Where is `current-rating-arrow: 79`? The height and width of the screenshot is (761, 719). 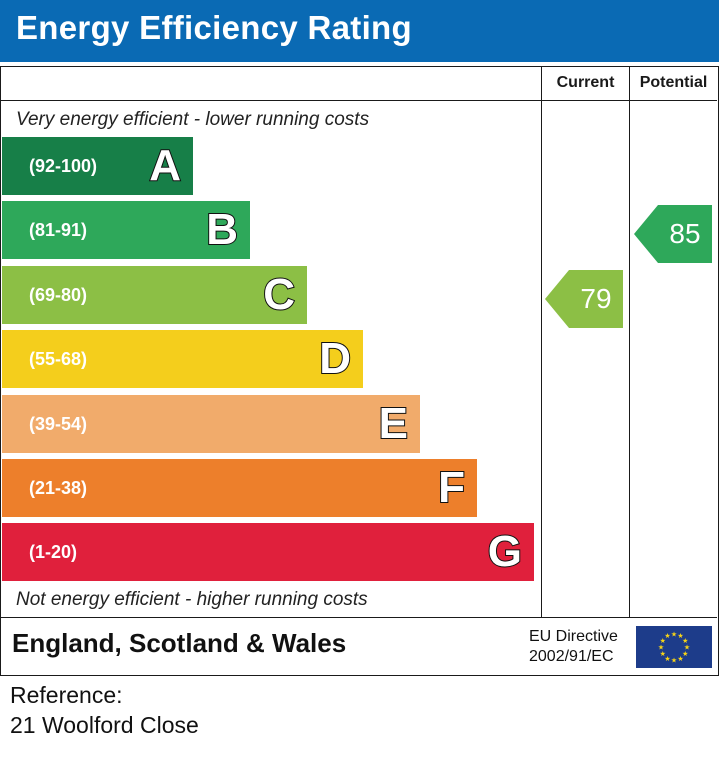 current-rating-arrow: 79 is located at coordinates (584, 299).